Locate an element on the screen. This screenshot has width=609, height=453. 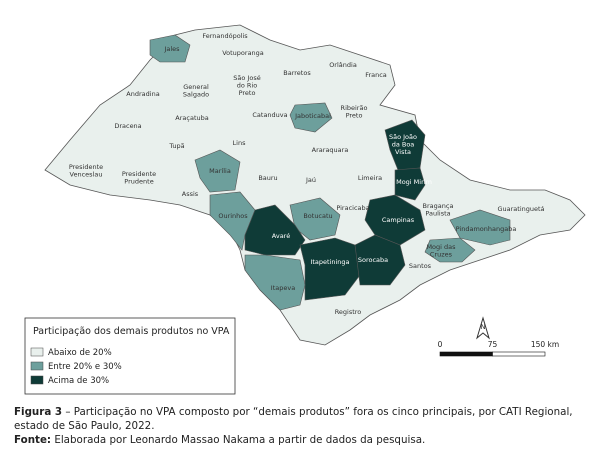
region-label-line: Araçatuba is located at coordinates (191, 118).